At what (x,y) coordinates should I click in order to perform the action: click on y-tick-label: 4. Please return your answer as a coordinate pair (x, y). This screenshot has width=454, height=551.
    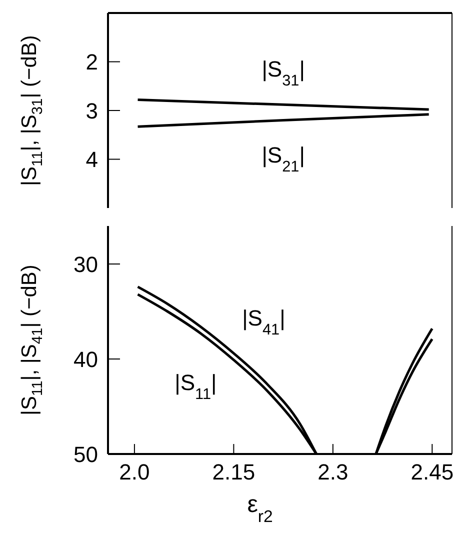
    Looking at the image, I should click on (92, 159).